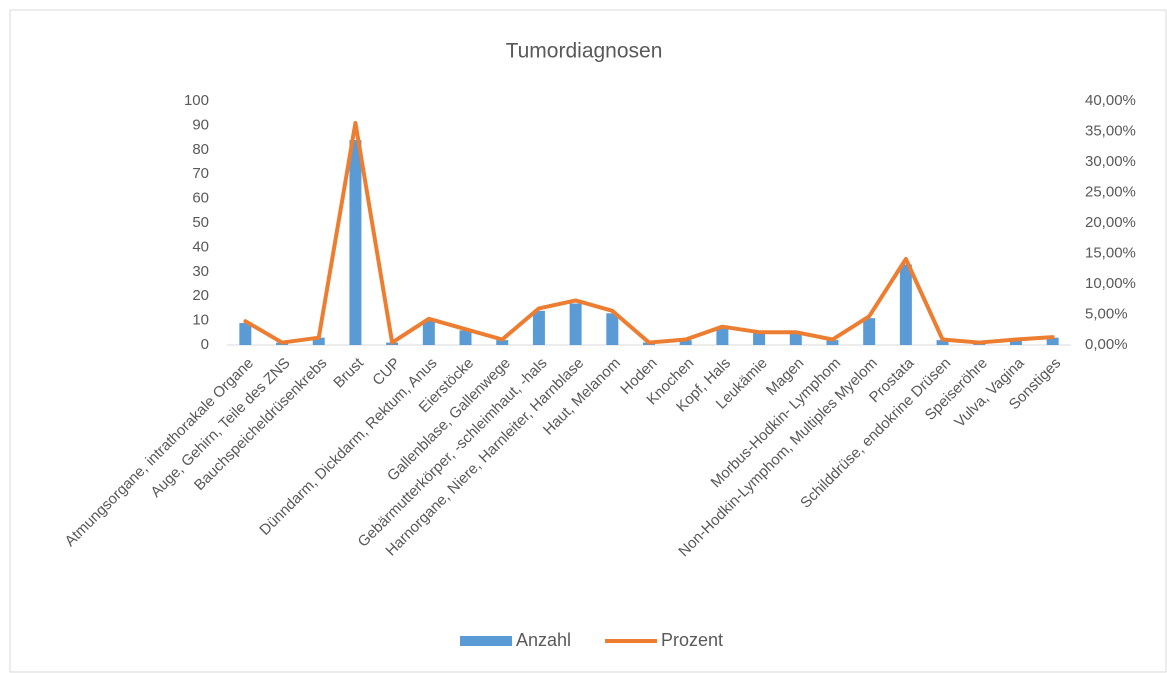 Image resolution: width=1167 pixels, height=673 pixels. Describe the element at coordinates (1110, 222) in the screenshot. I see `y2-tick-label: 20,00%` at that location.